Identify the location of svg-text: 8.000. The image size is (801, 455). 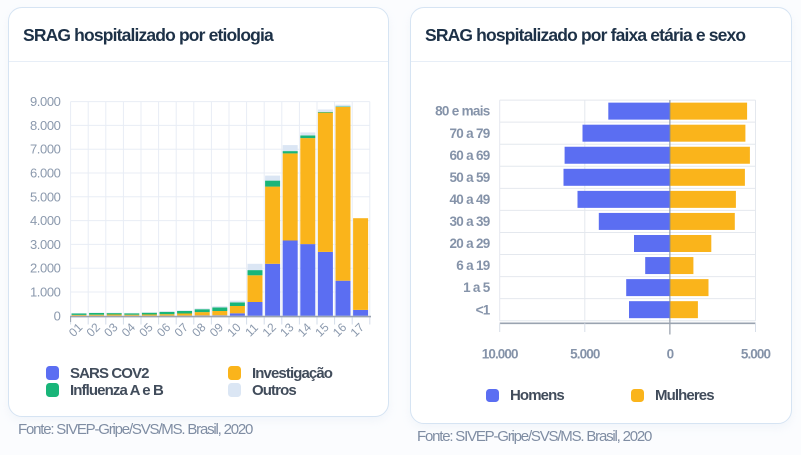
(45, 125).